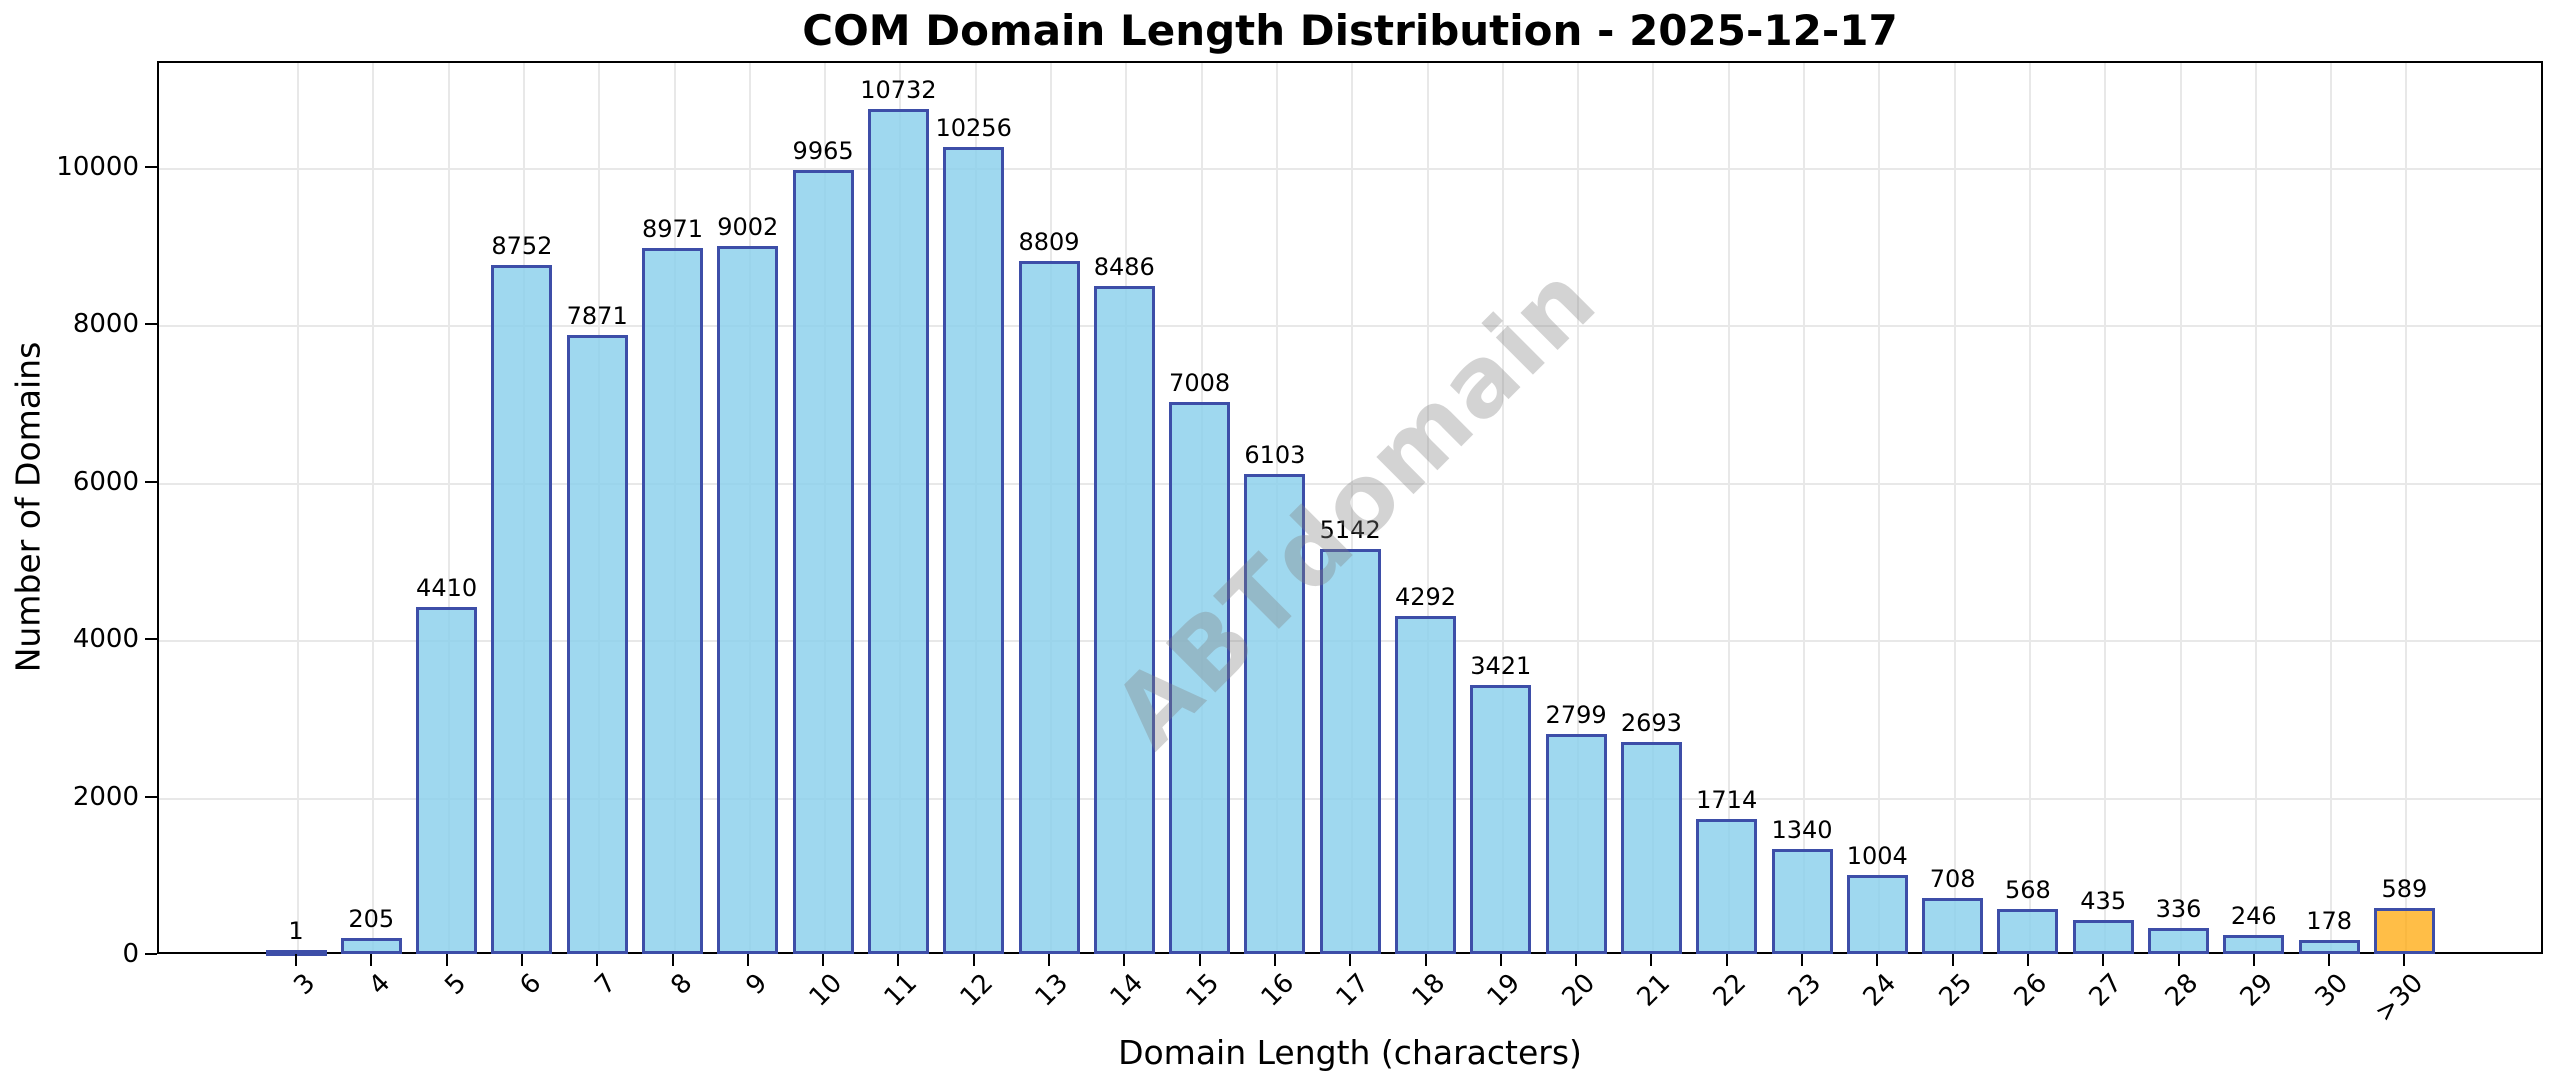 The image size is (2560, 1087). What do you see at coordinates (672, 228) in the screenshot?
I see `bar-value-label: 8971` at bounding box center [672, 228].